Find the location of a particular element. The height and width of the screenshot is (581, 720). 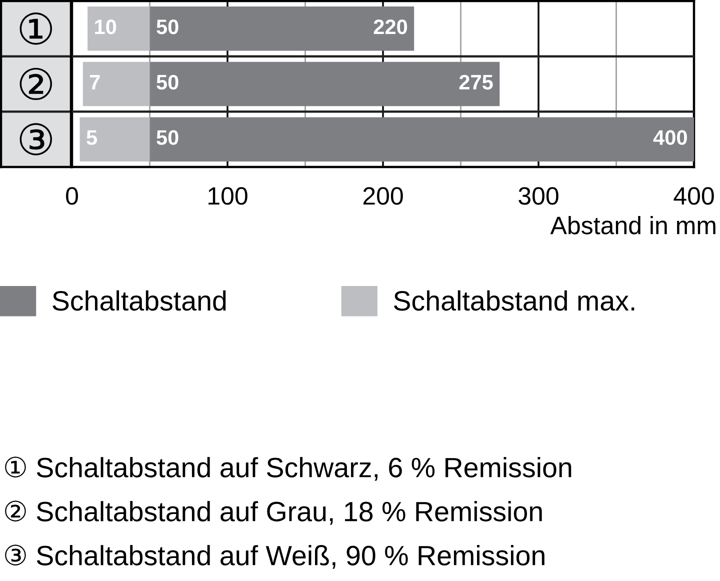

x-axis-title: Abstand in mm is located at coordinates (633, 225).